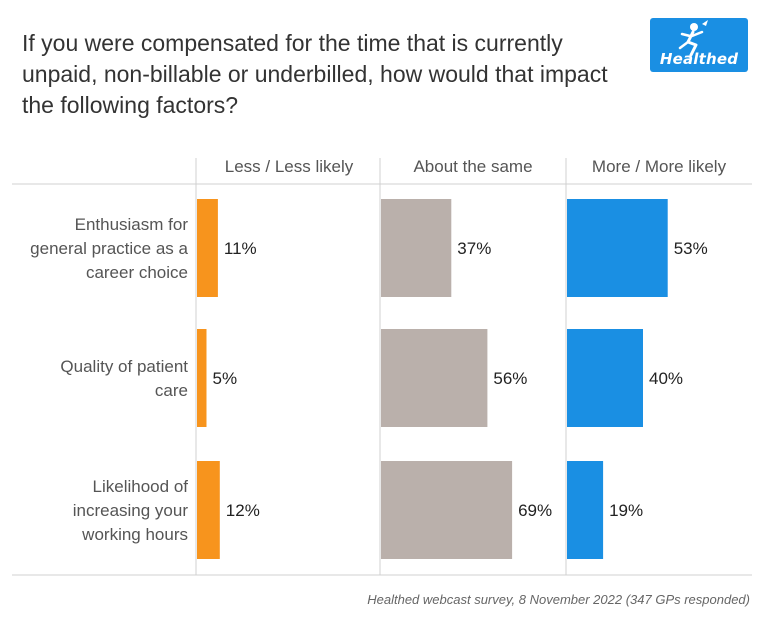 This screenshot has width=768, height=626. Describe the element at coordinates (666, 378) in the screenshot. I see `data-label: 40%` at that location.